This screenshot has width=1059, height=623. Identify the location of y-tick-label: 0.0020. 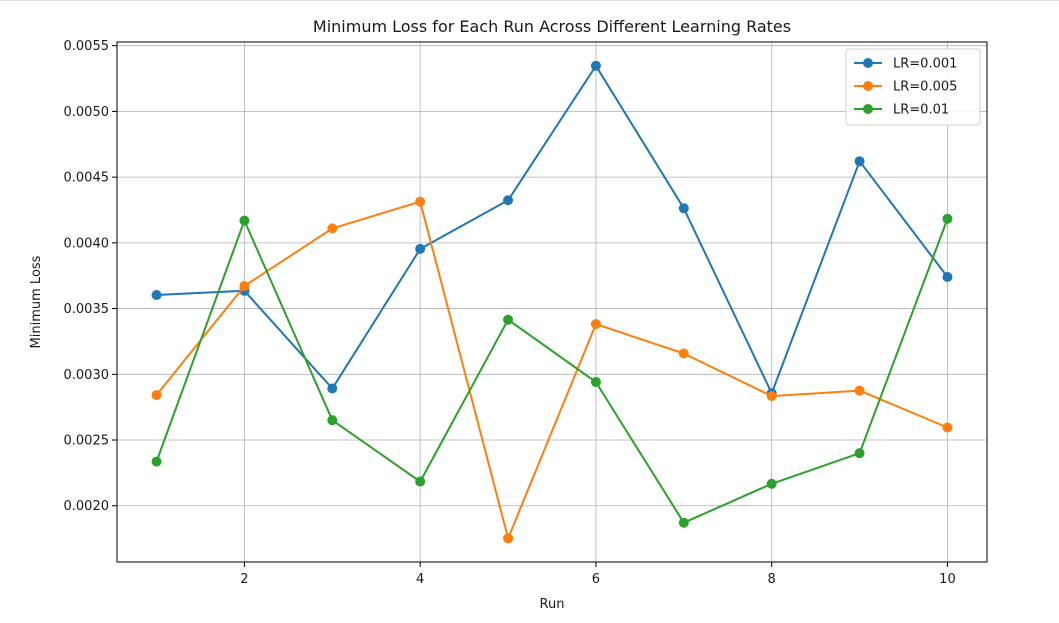
(87, 506).